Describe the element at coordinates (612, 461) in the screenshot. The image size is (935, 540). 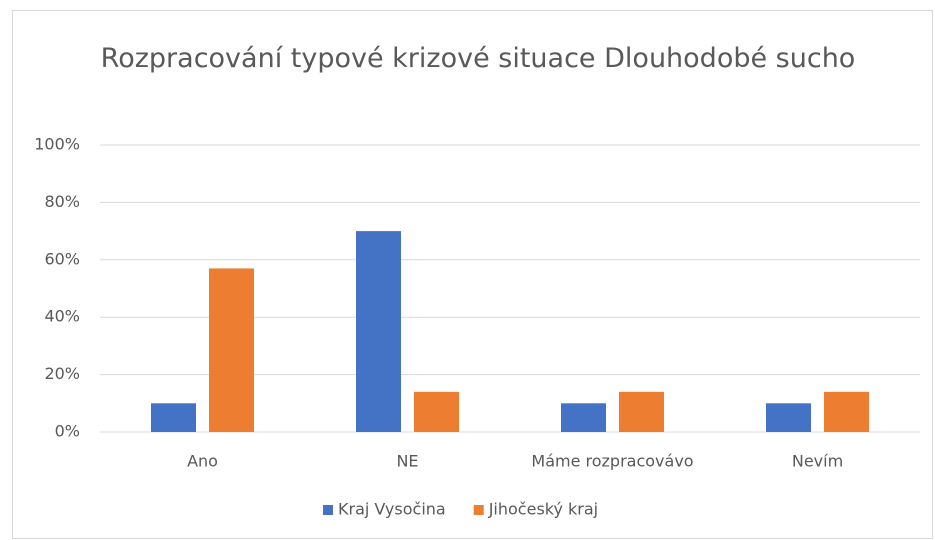
I see `x-tick-label: Máme rozpracovávo` at that location.